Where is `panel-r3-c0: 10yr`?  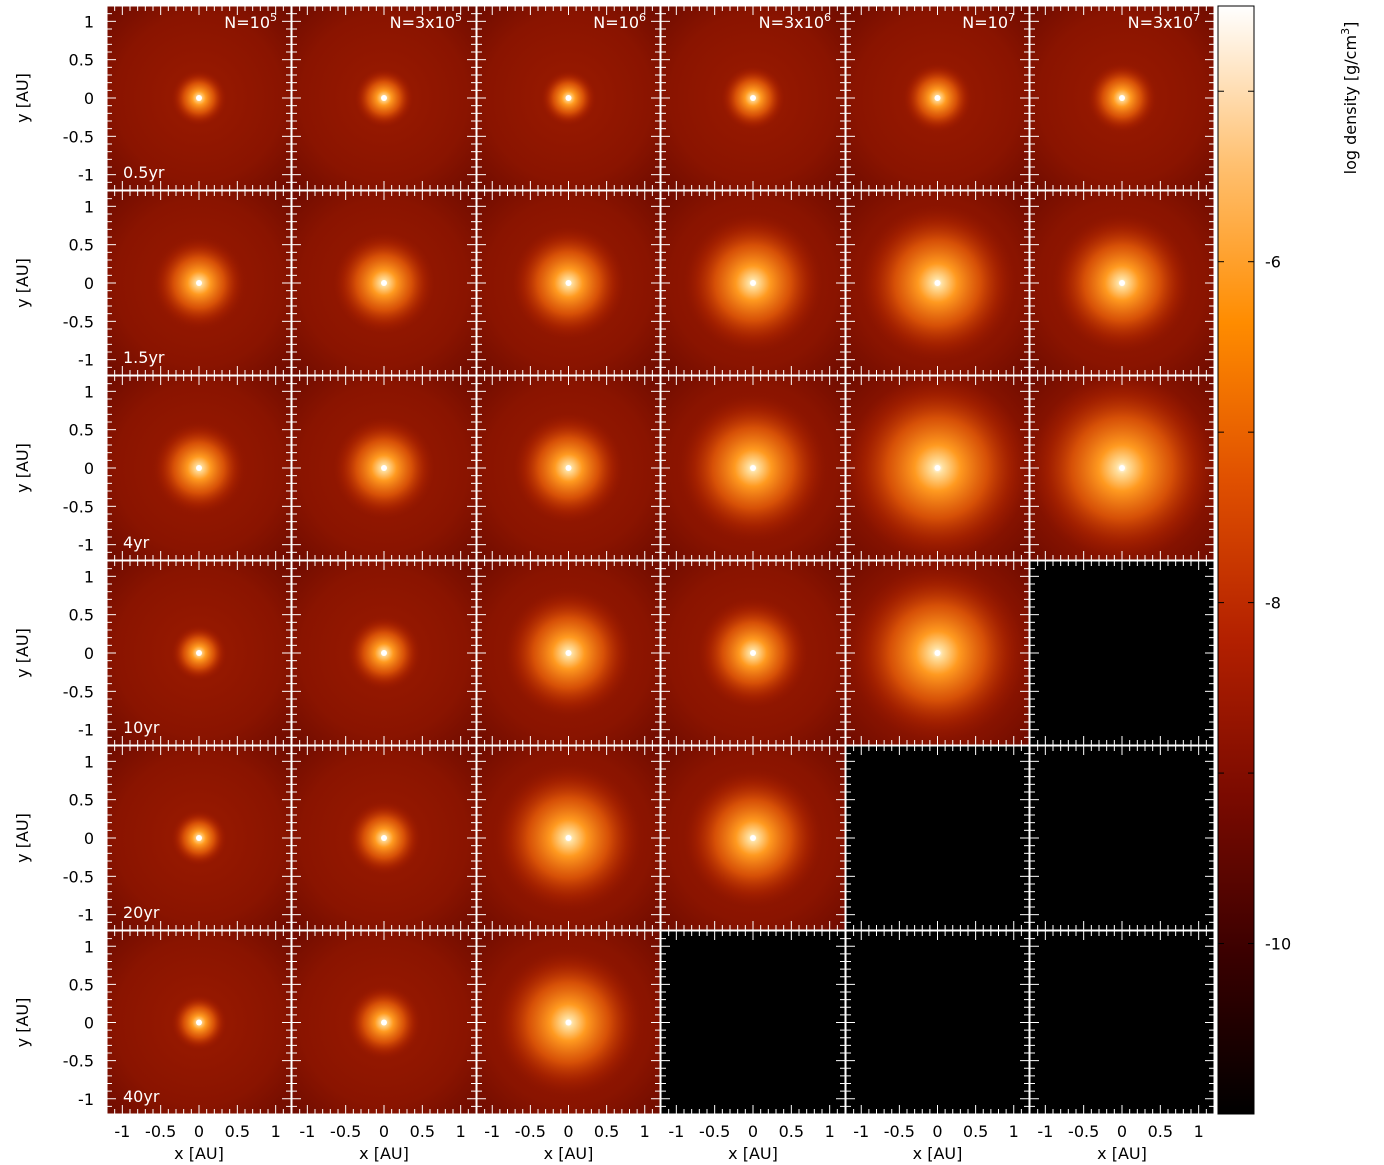
panel-r3-c0: 10yr is located at coordinates (199, 653).